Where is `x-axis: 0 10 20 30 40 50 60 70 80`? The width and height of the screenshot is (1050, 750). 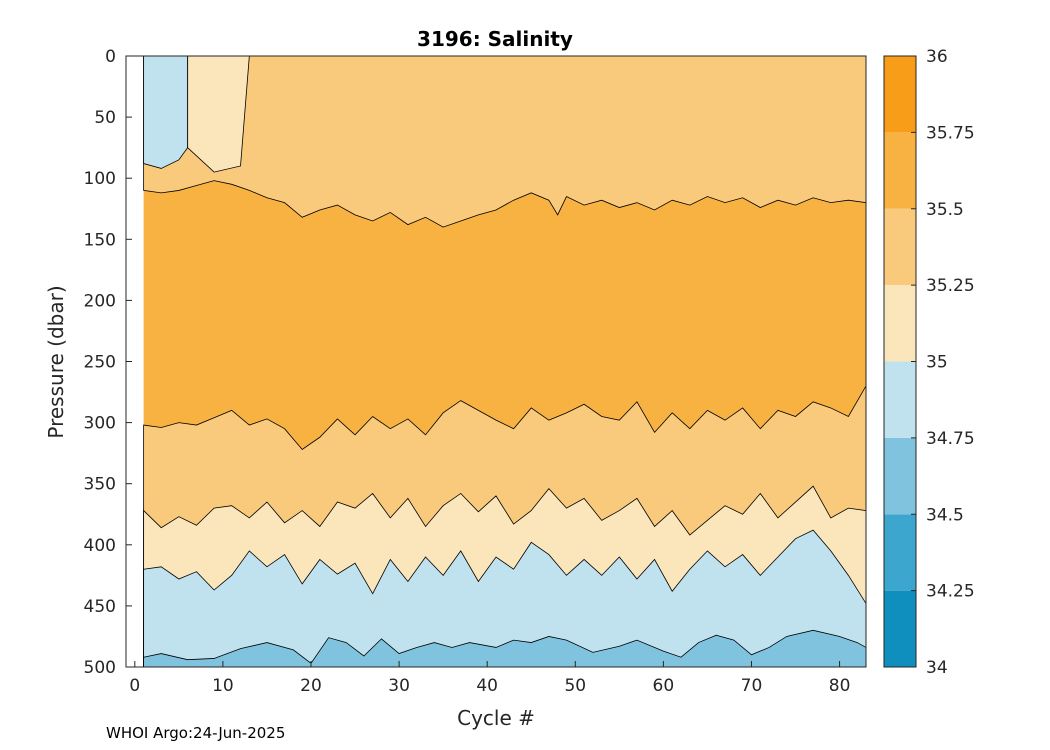
x-axis: 0 10 20 30 40 50 60 70 80 is located at coordinates (489, 678).